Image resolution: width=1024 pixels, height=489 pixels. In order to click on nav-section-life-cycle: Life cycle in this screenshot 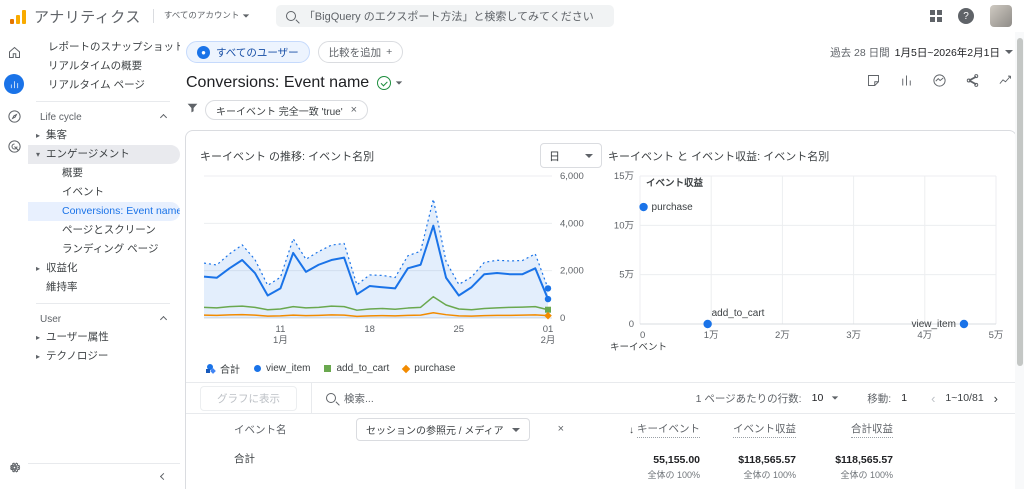, I will do `click(104, 117)`.